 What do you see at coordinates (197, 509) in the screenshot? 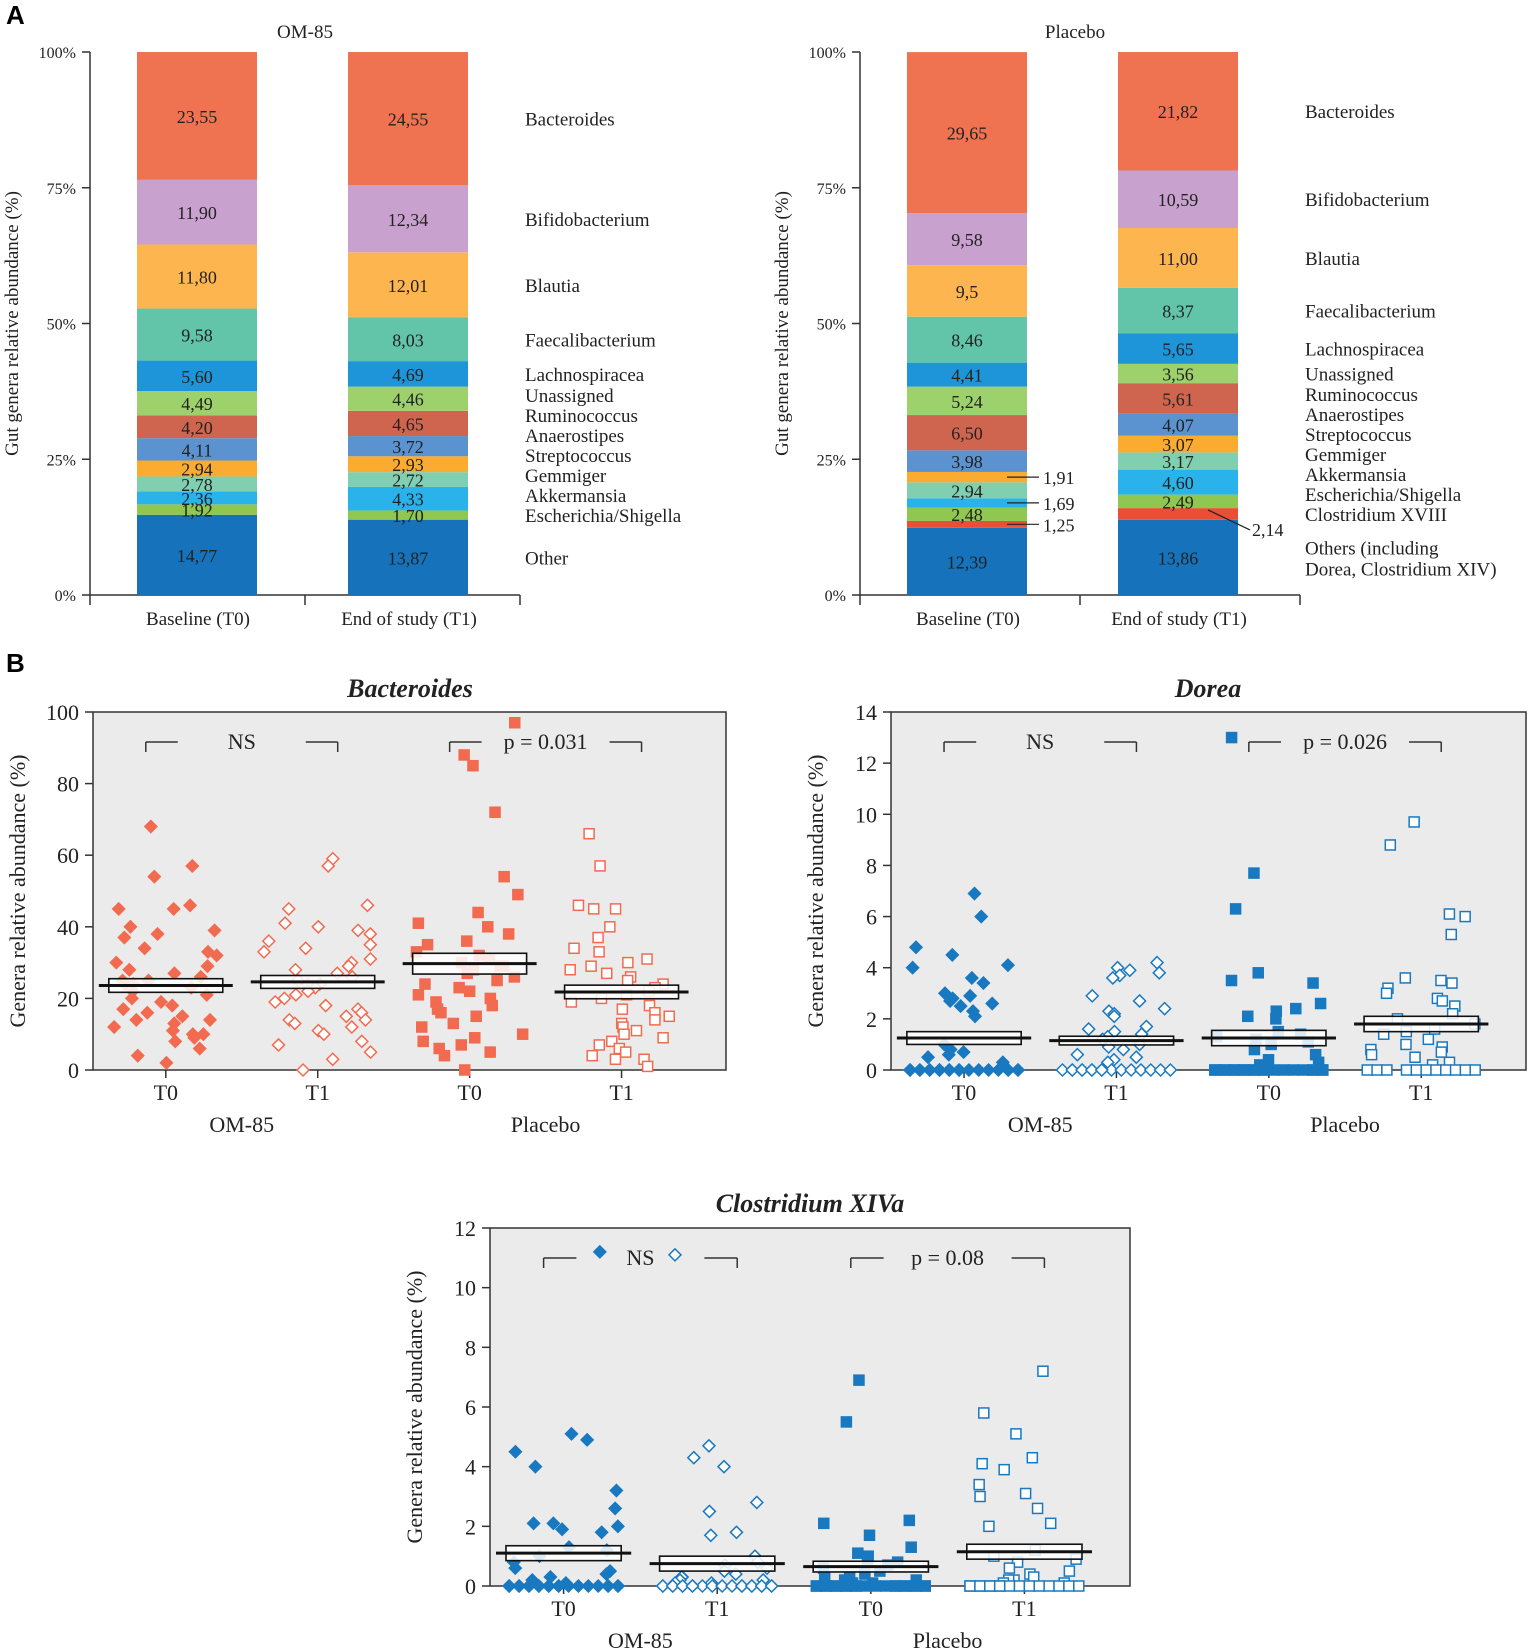
I see `bar-segment-escherichia-shigella` at bounding box center [197, 509].